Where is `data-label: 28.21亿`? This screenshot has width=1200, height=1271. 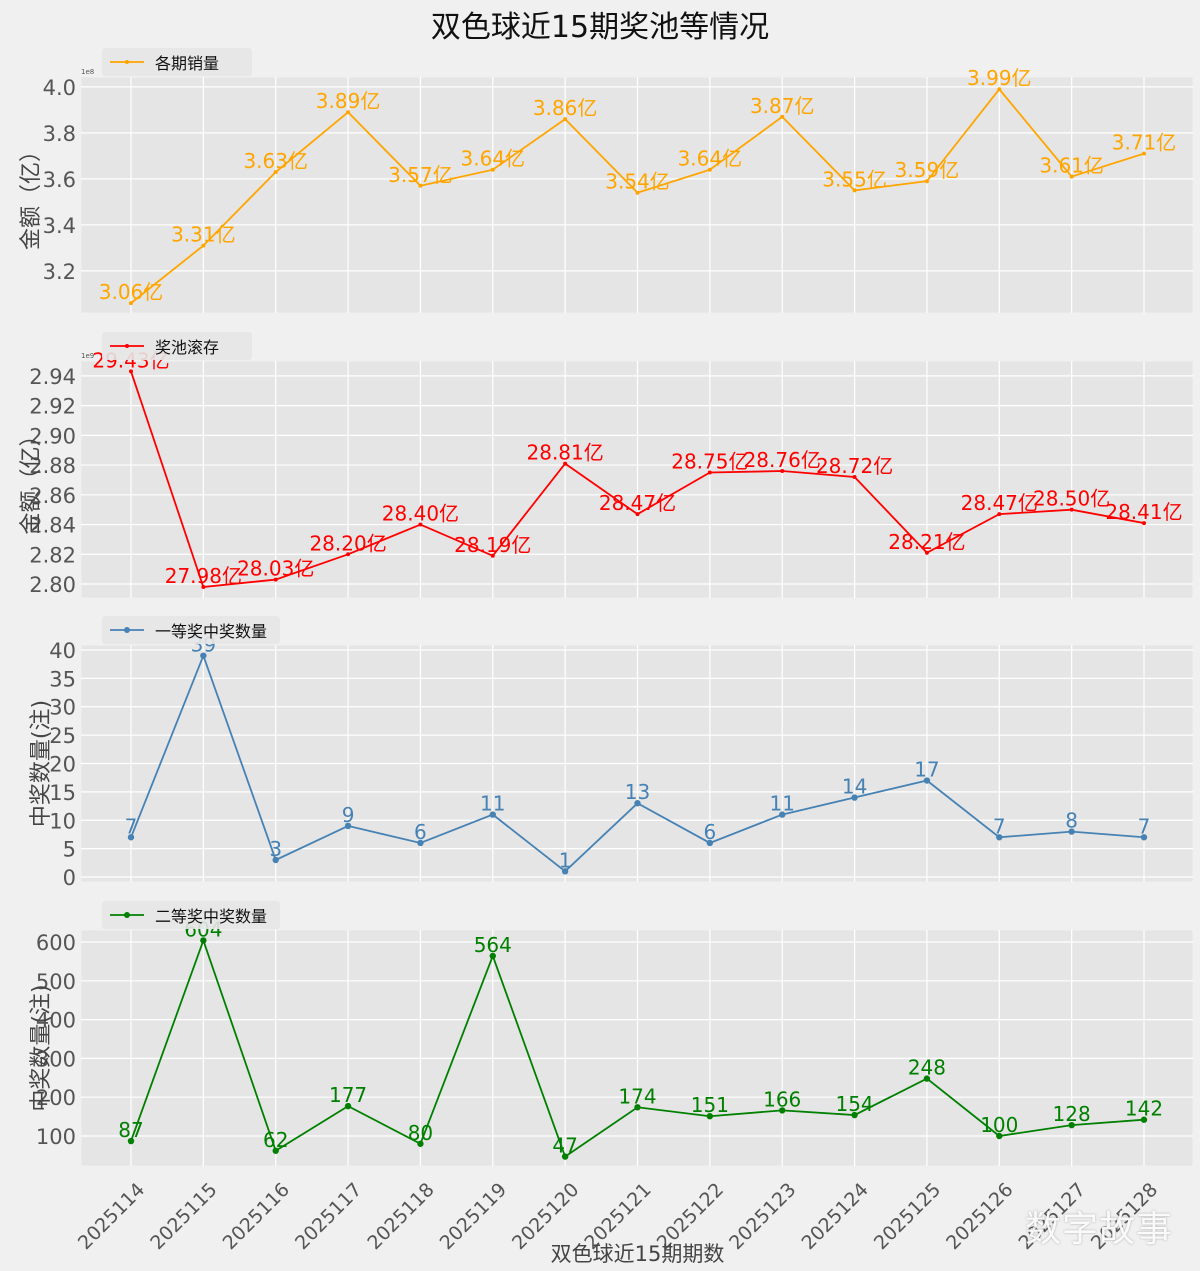
data-label: 28.21亿 is located at coordinates (926, 542).